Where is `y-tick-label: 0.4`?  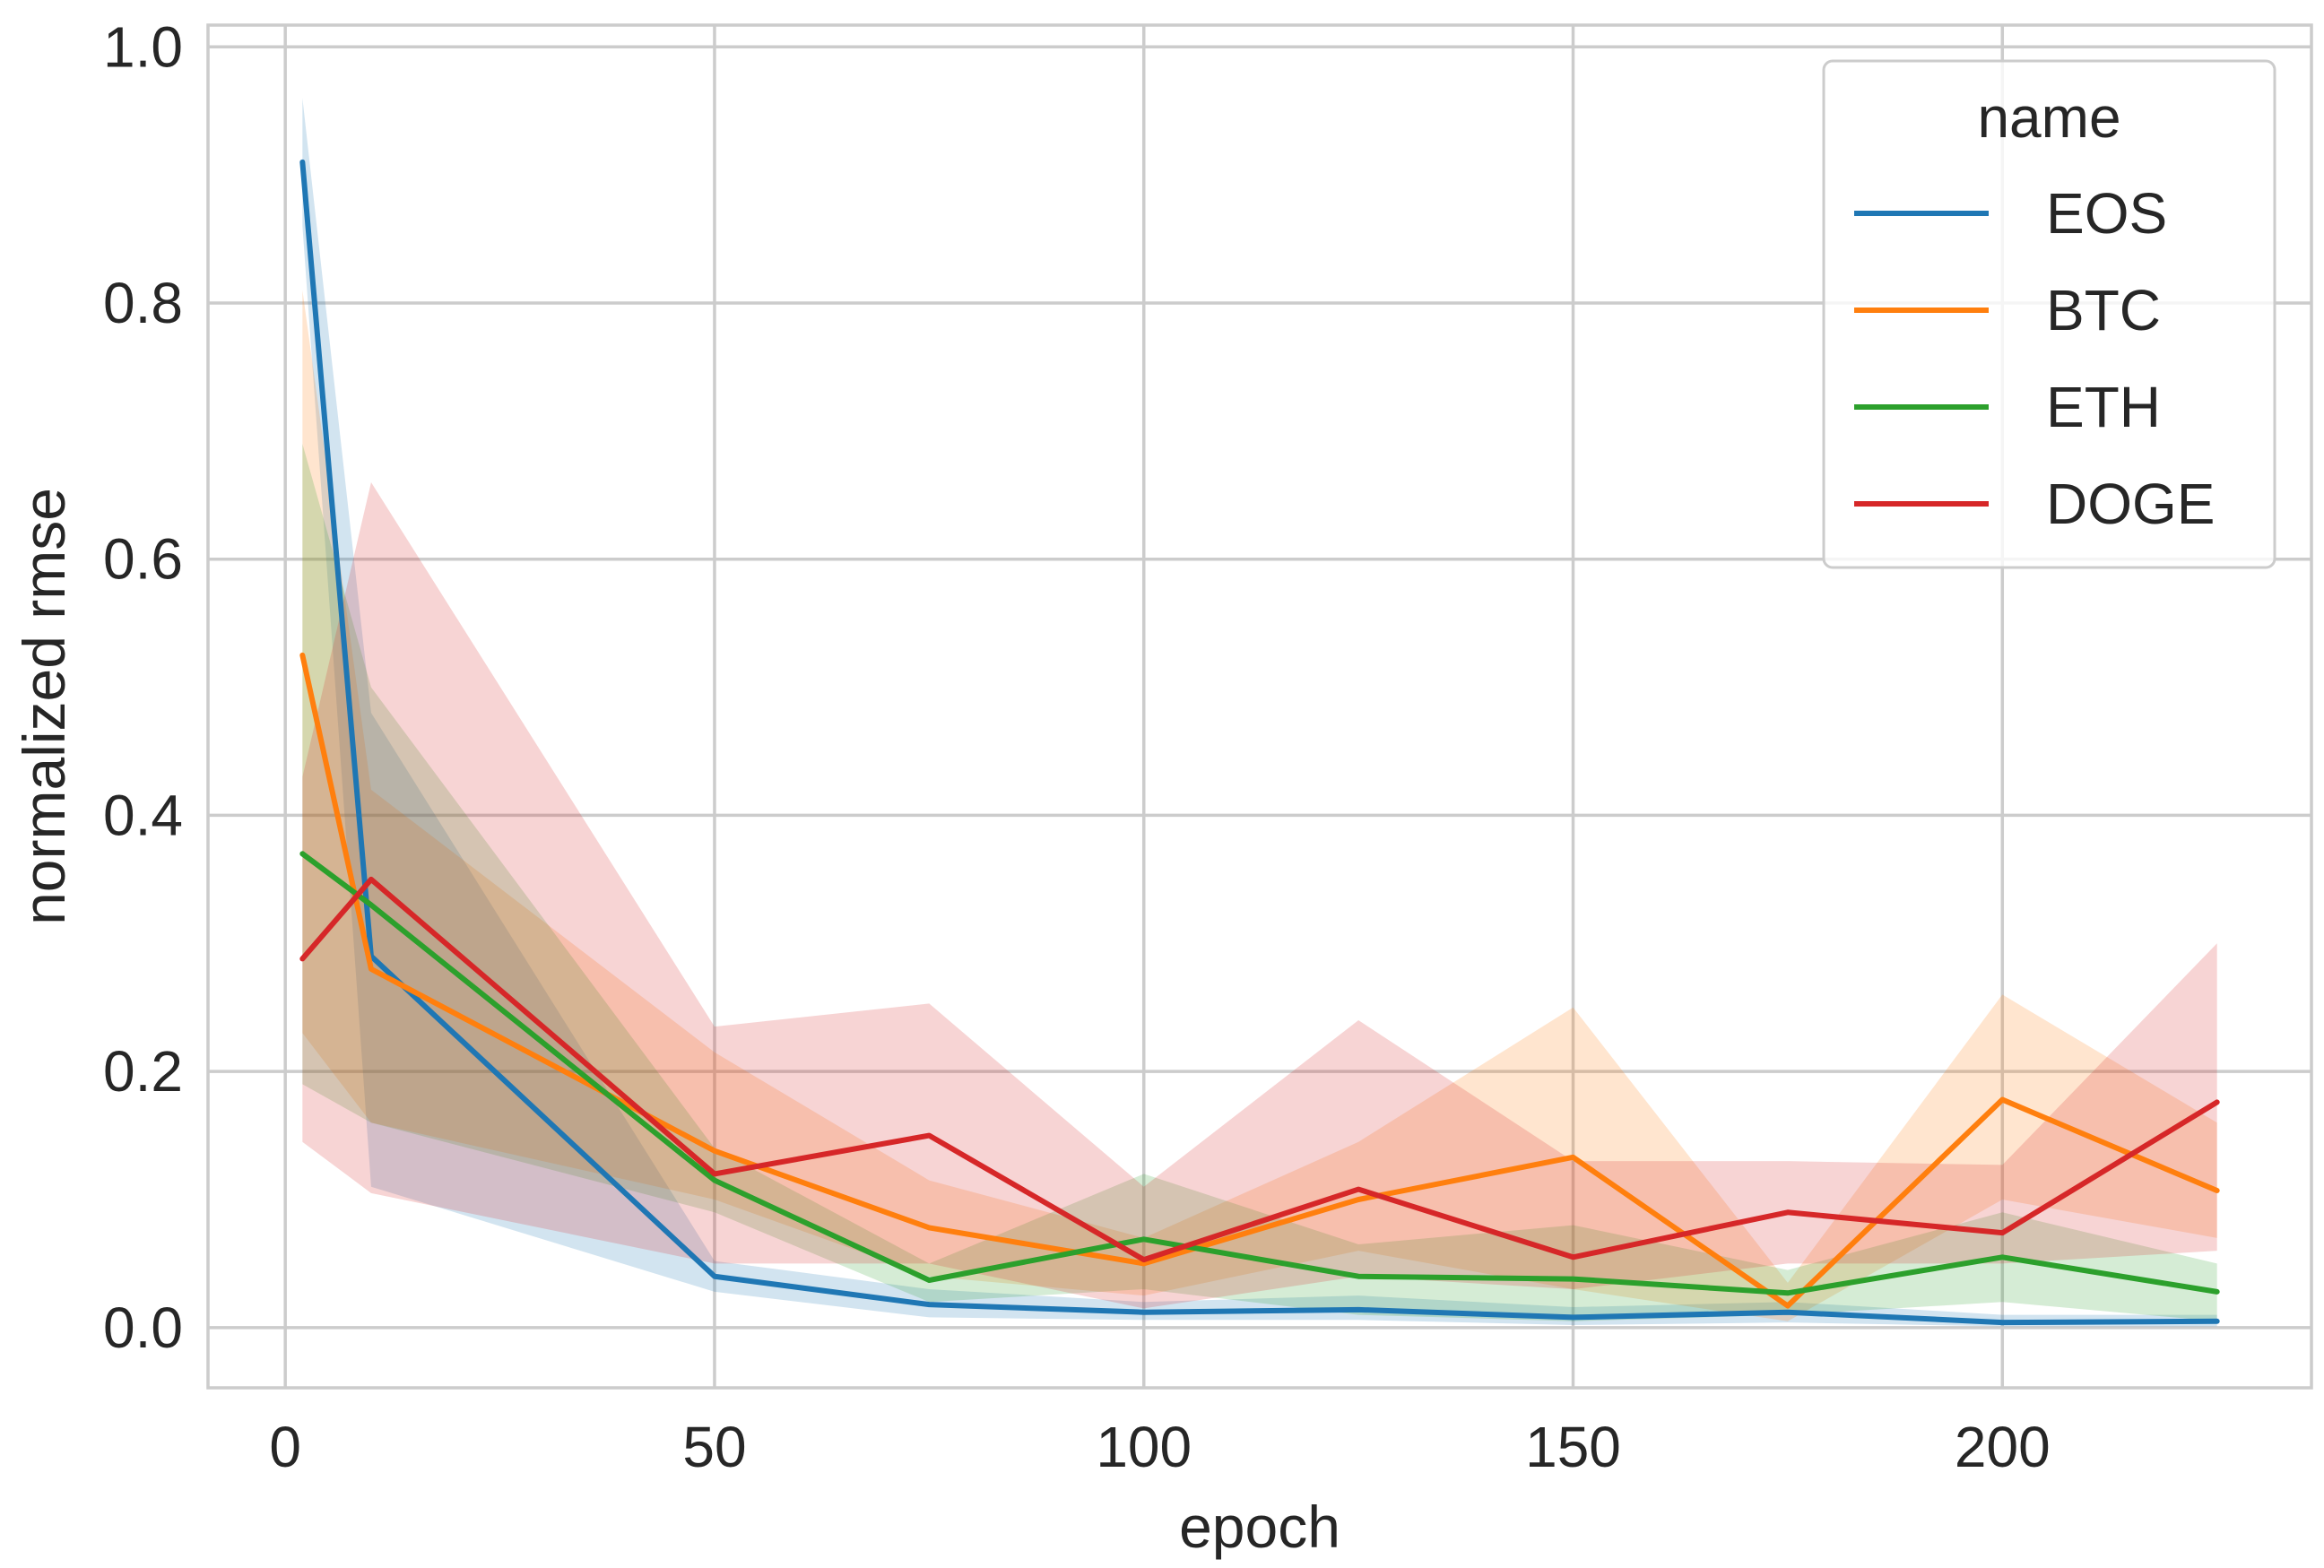 y-tick-label: 0.4 is located at coordinates (143, 815).